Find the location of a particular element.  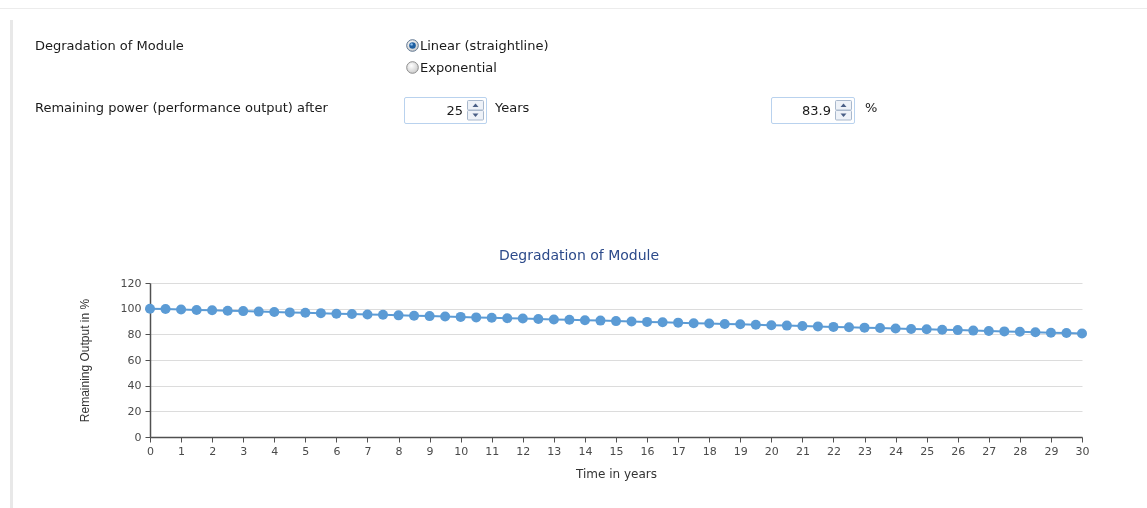

text: Exponential is located at coordinates (458, 68).